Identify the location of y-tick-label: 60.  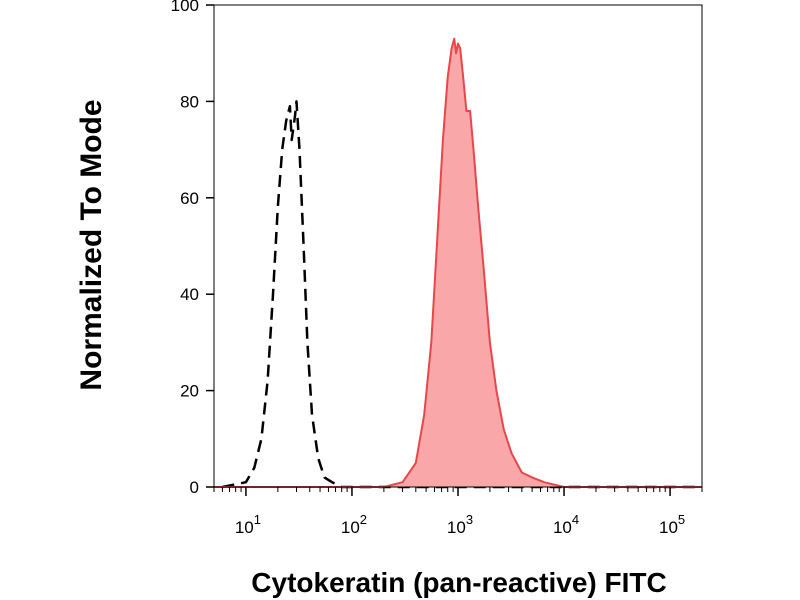
(189, 198).